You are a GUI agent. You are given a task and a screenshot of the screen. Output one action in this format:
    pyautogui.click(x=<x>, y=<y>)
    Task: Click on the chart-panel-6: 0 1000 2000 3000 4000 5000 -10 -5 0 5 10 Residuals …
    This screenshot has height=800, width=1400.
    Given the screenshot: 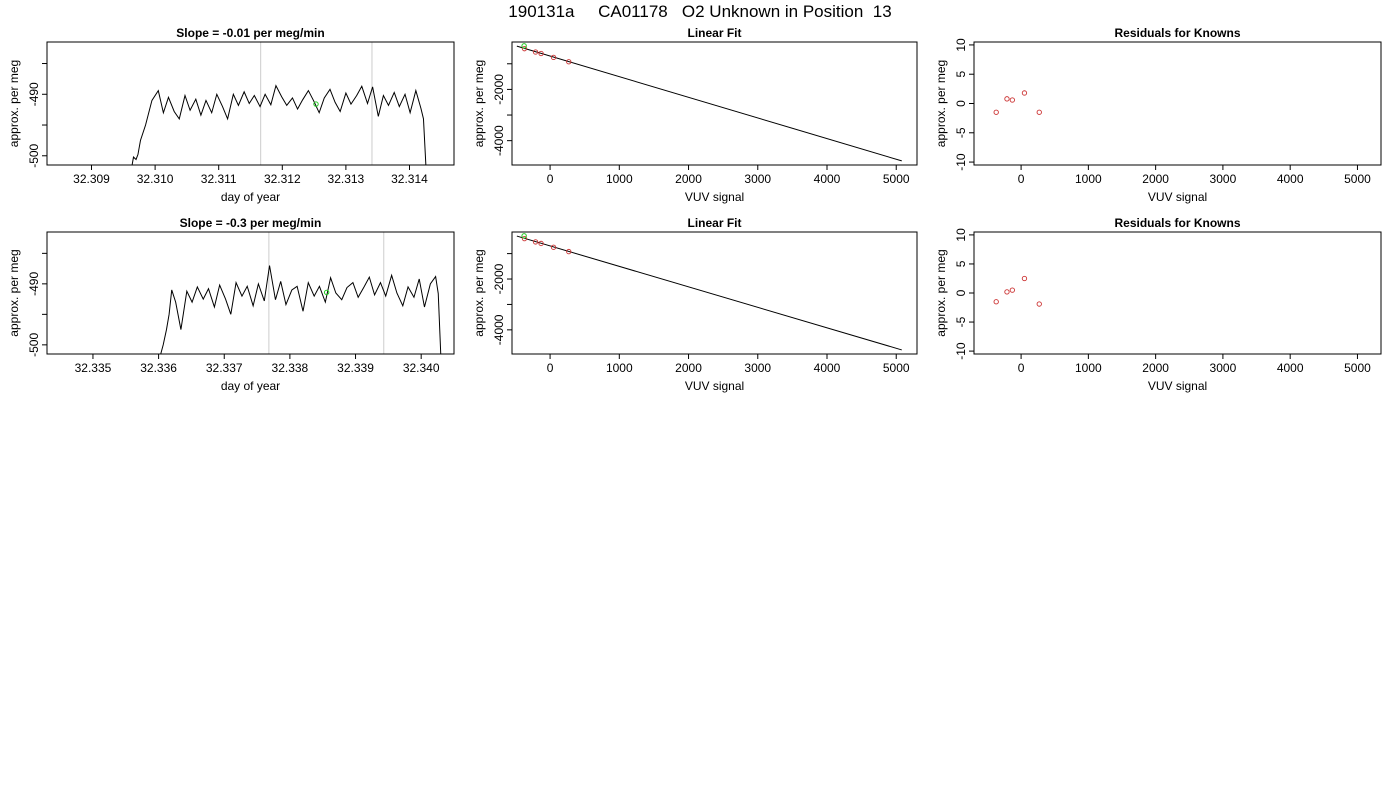 What is the action you would take?
    pyautogui.click(x=1158, y=304)
    